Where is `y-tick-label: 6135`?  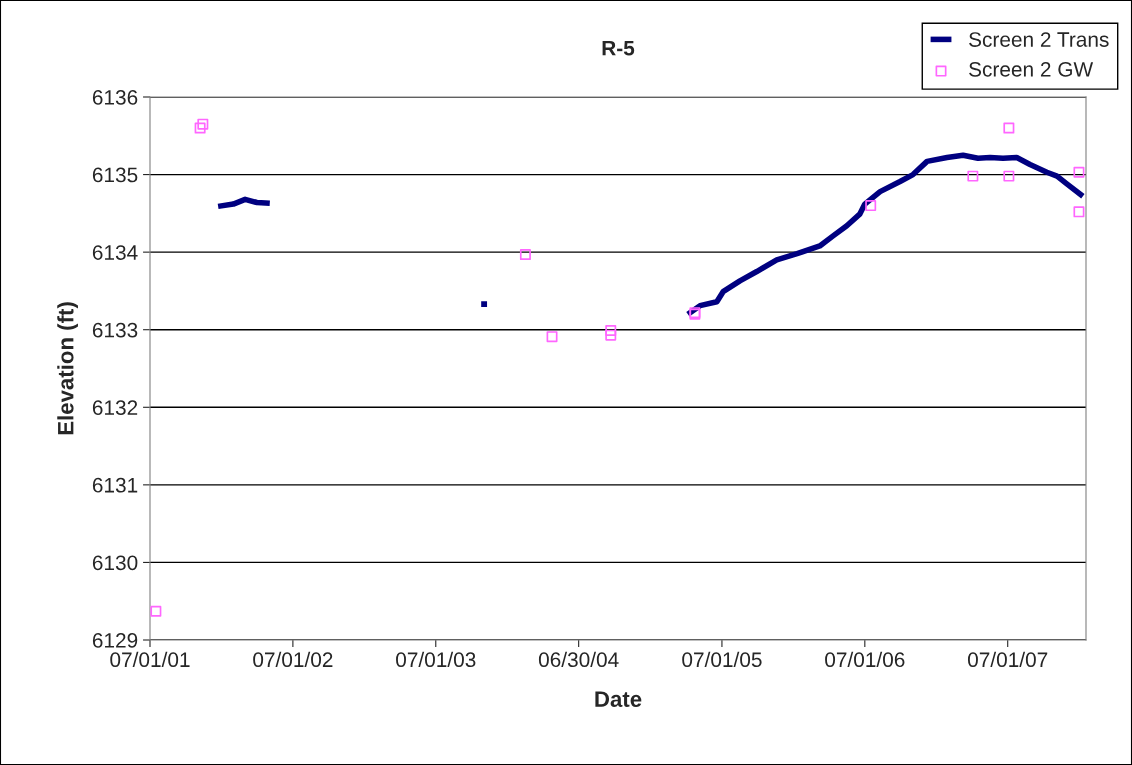
y-tick-label: 6135 is located at coordinates (115, 175).